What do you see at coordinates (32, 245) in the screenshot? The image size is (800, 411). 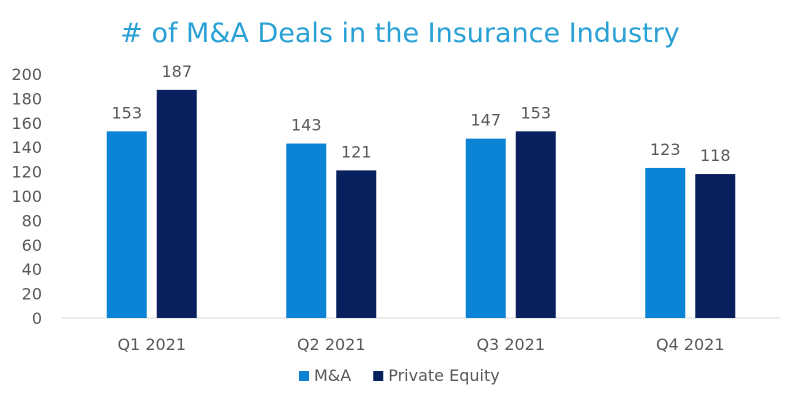 I see `y-tick-label: 60` at bounding box center [32, 245].